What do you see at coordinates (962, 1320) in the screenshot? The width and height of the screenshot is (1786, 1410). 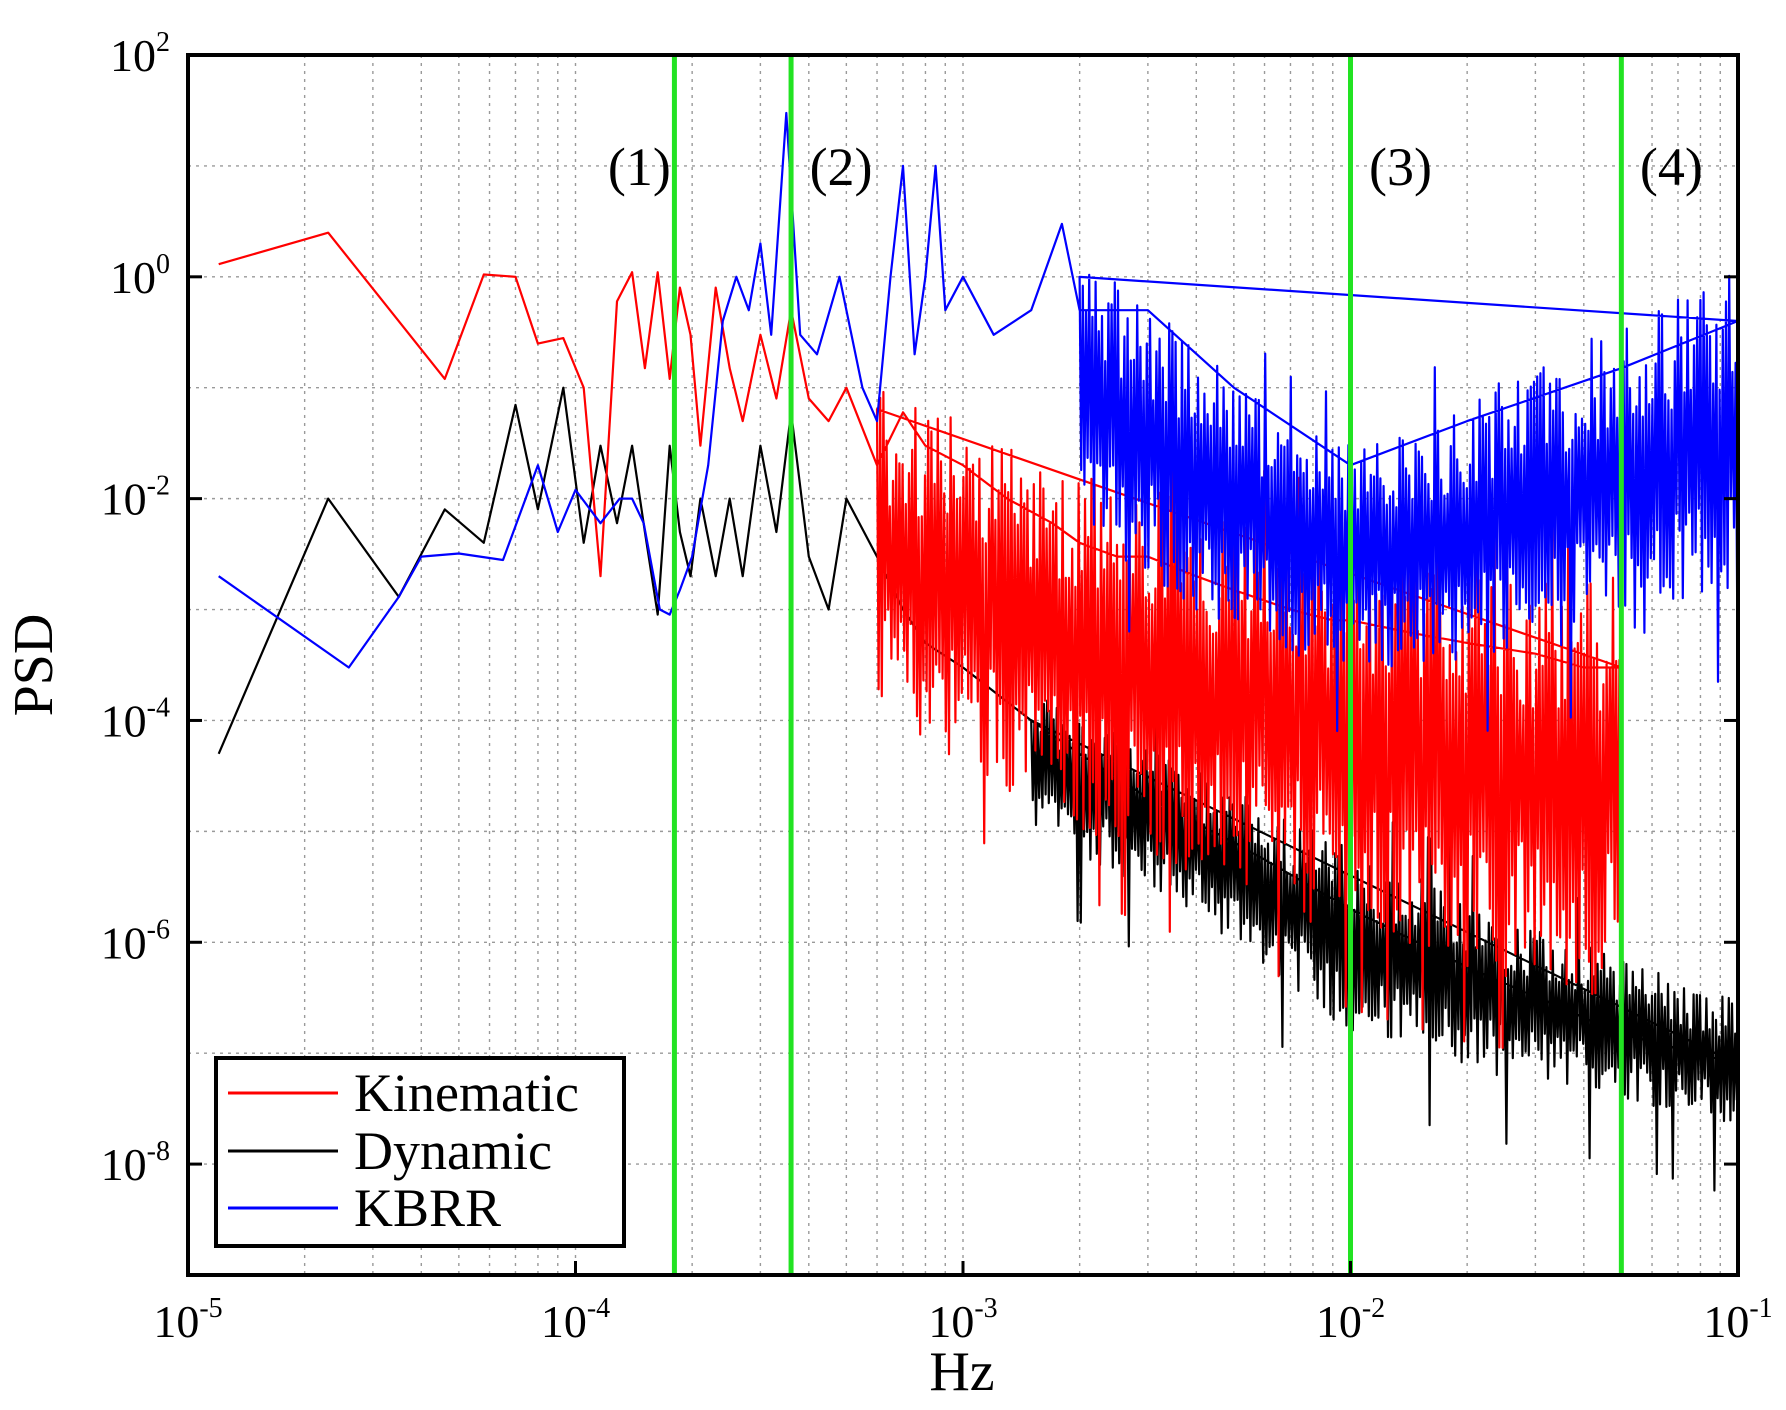 I see `x-tick-label: 10⁻³` at bounding box center [962, 1320].